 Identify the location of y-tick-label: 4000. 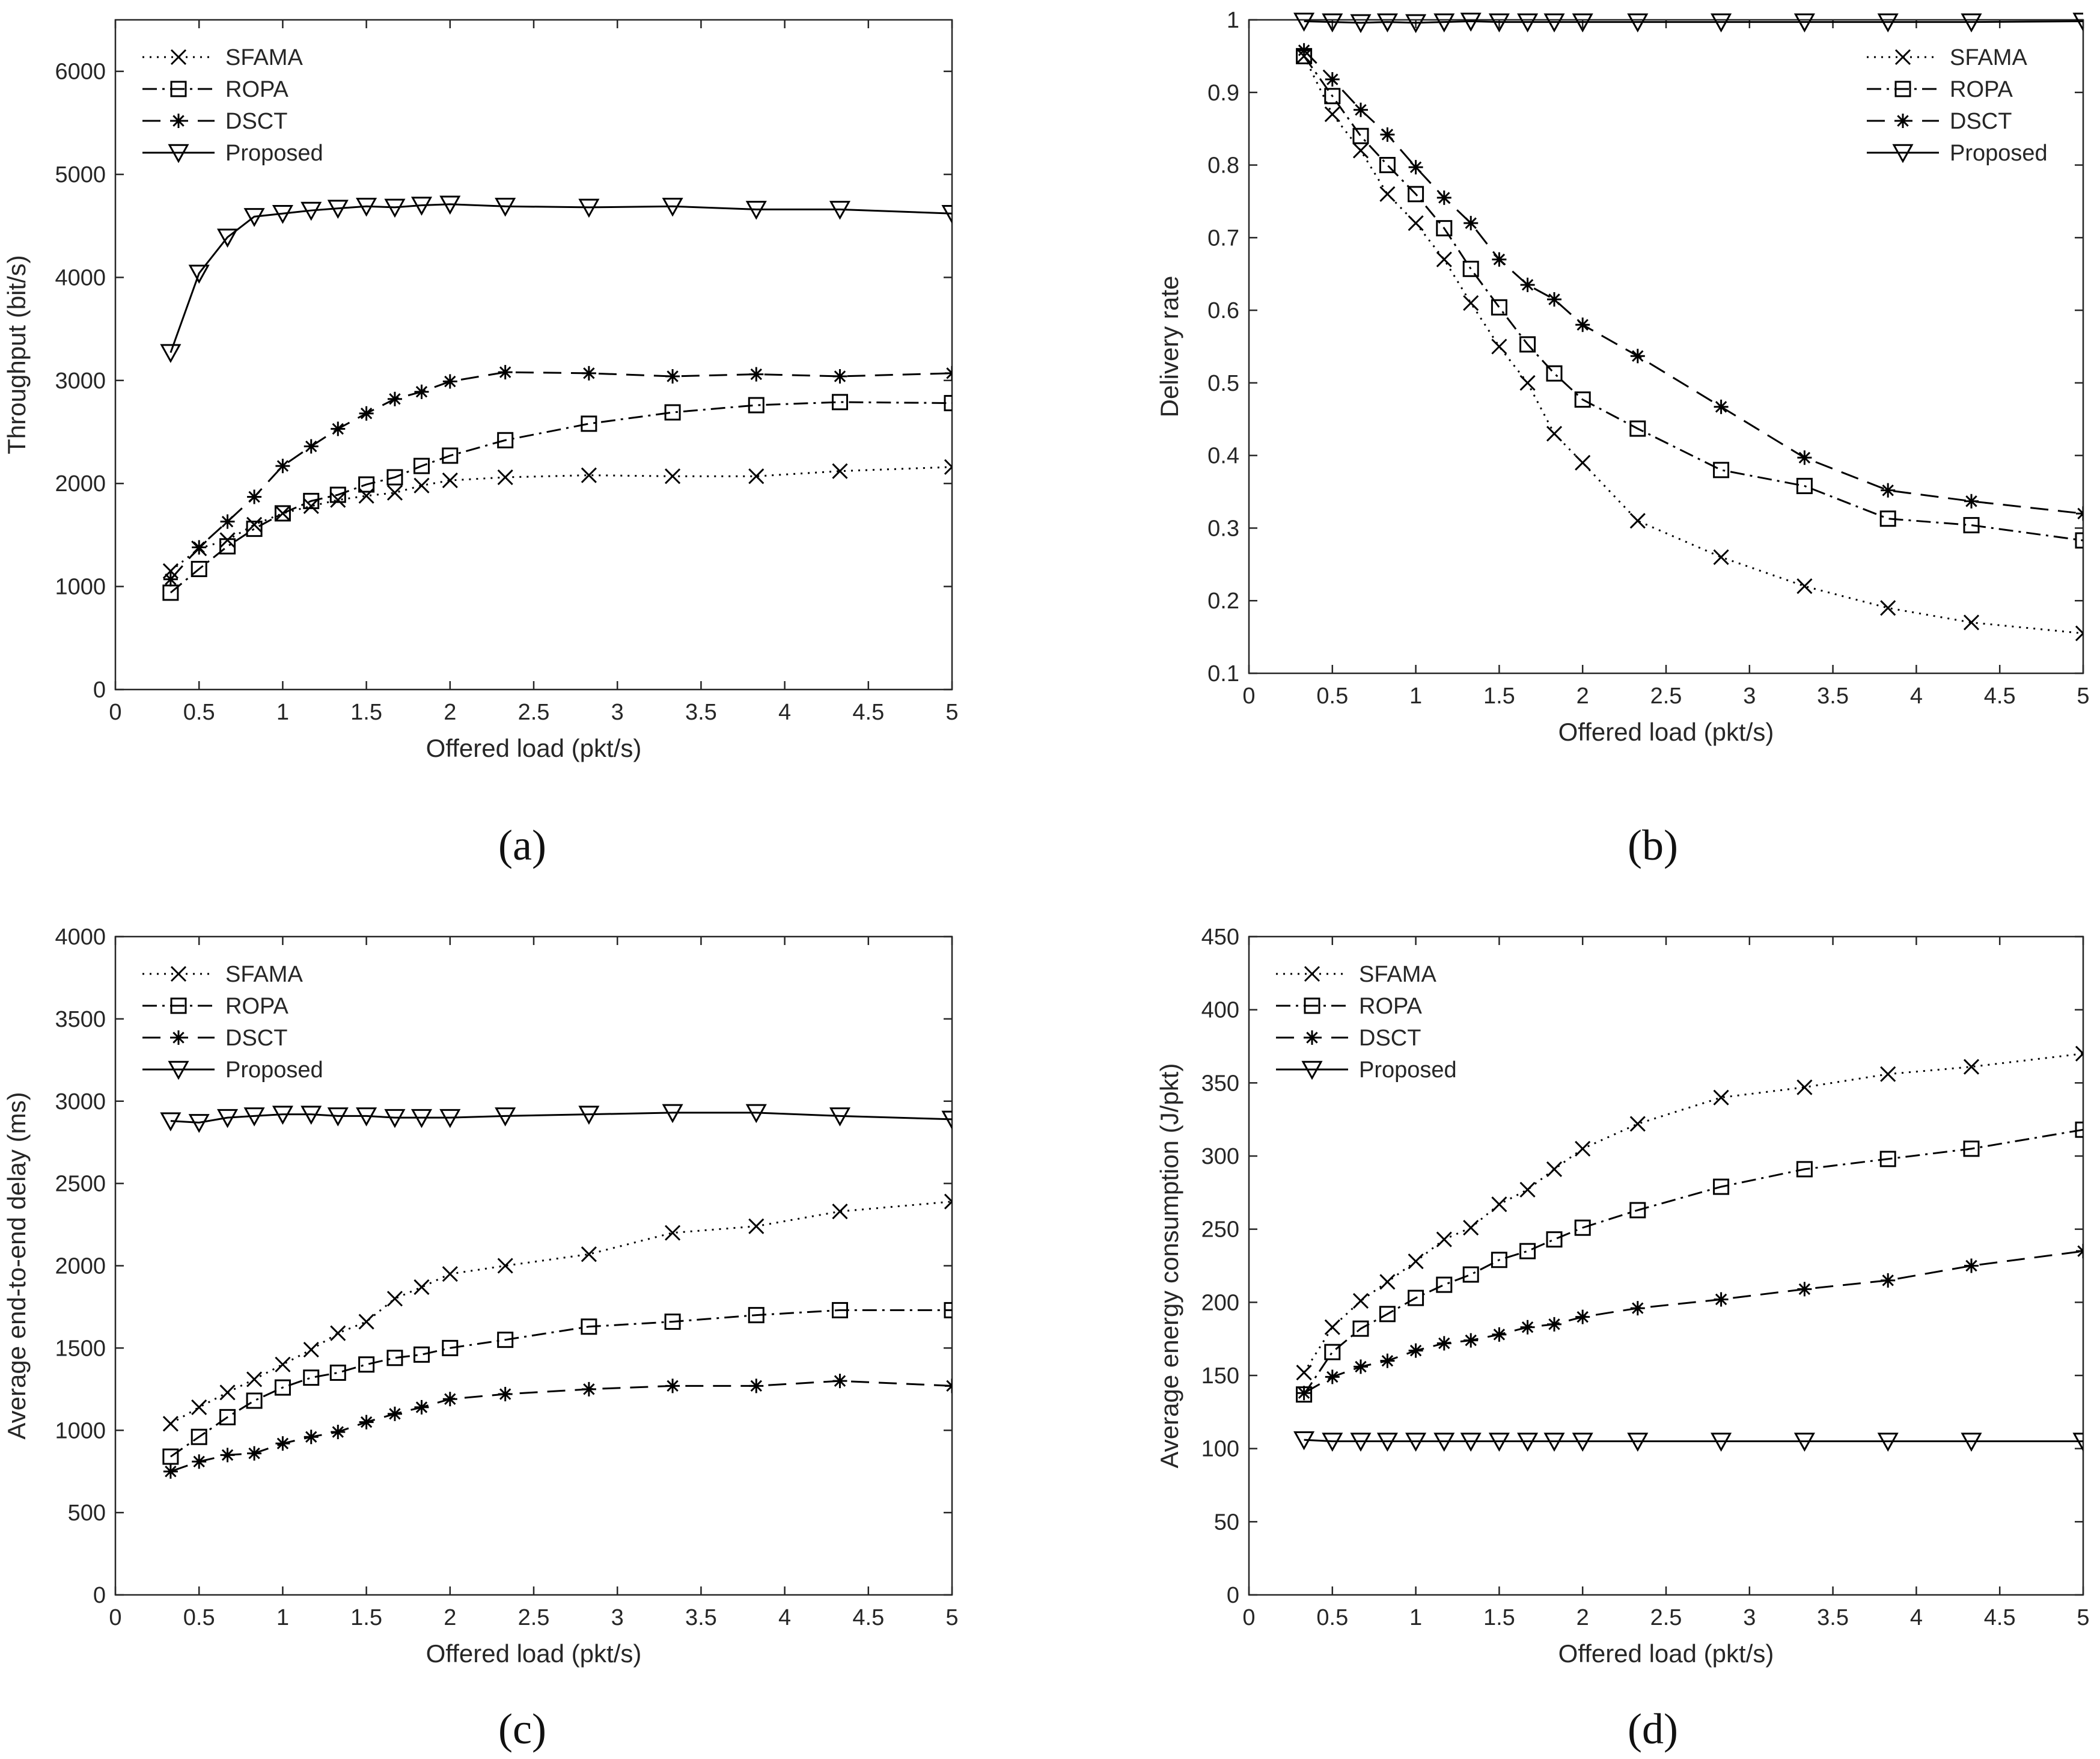
(80, 937).